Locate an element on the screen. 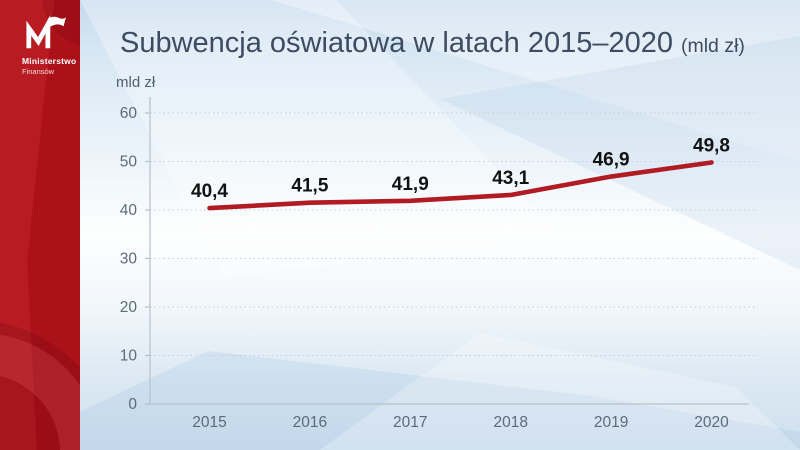  data-point-label: 49,8 is located at coordinates (711, 145).